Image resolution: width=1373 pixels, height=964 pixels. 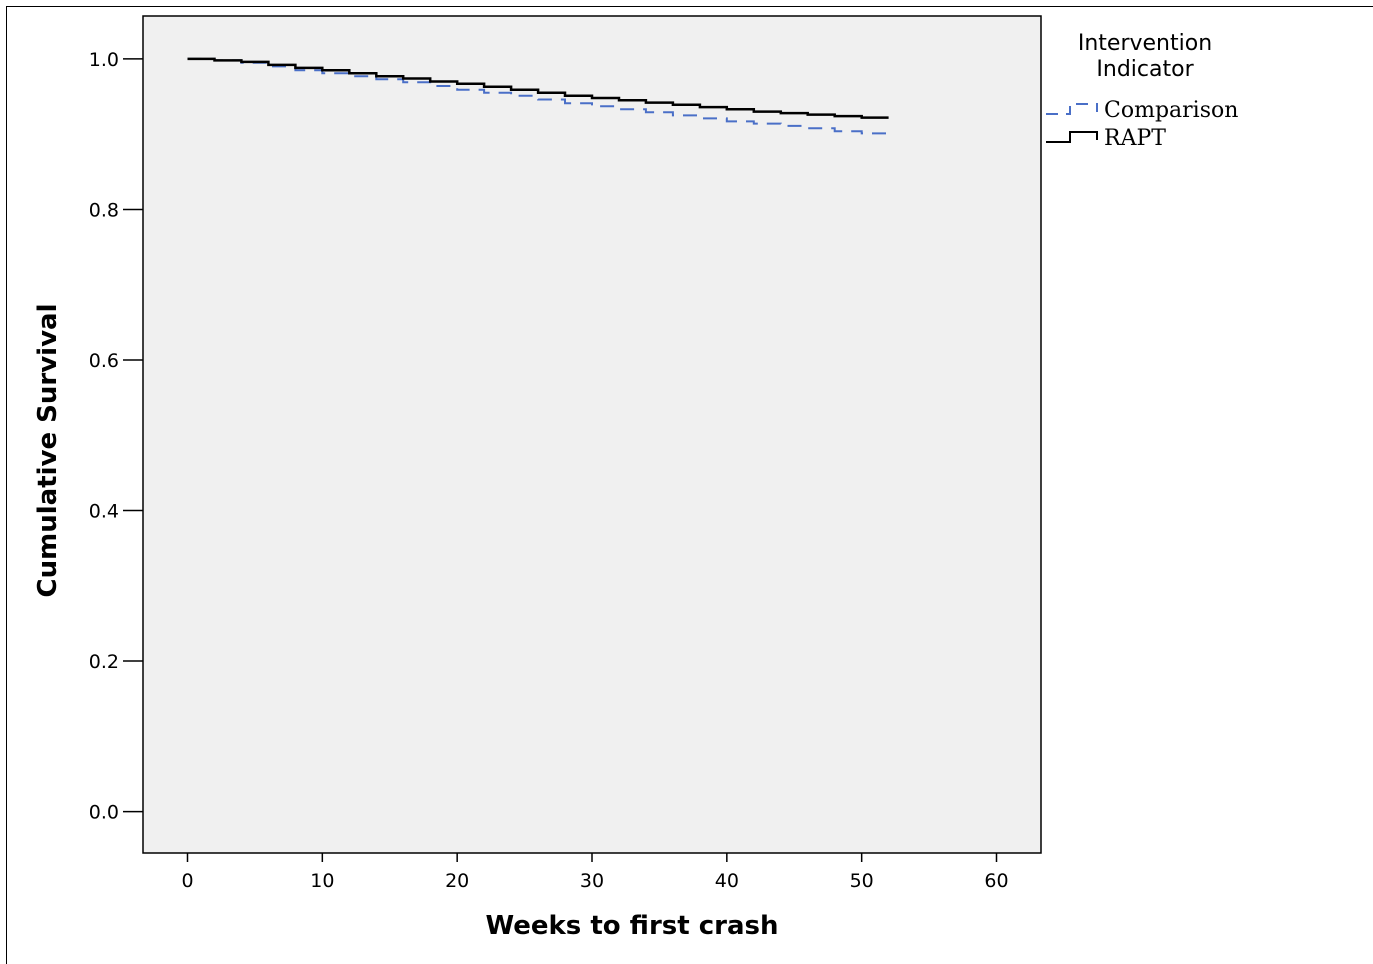 What do you see at coordinates (1135, 138) in the screenshot?
I see `legend-label-rapt: RAPT` at bounding box center [1135, 138].